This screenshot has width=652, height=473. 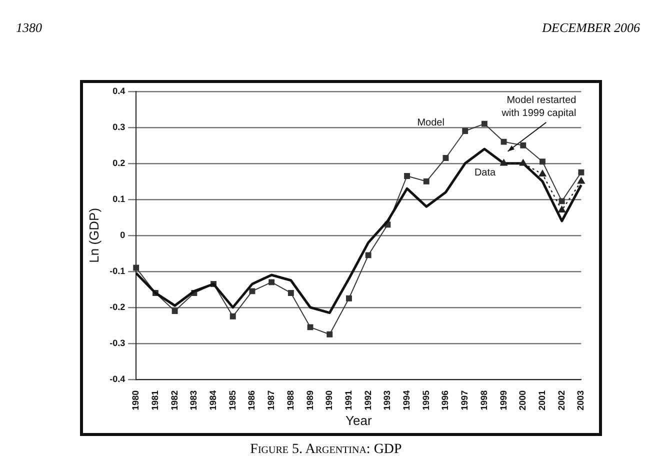 I want to click on x-tick-label: 1984, so click(x=213, y=400).